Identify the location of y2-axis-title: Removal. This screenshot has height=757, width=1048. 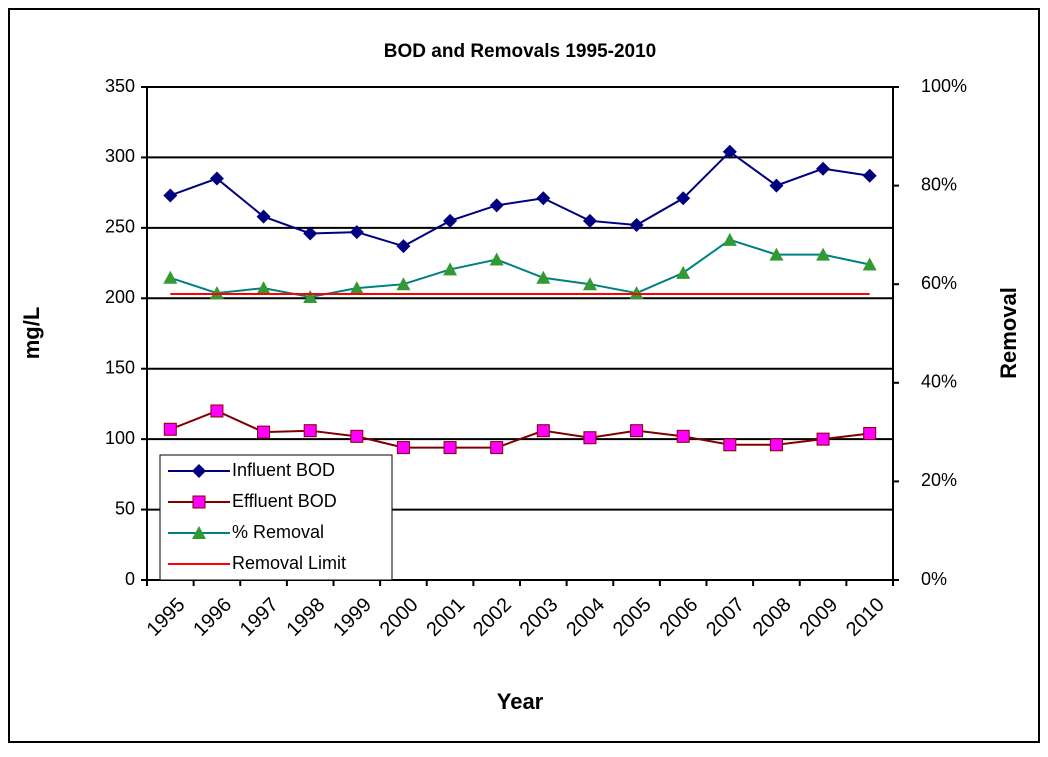
(1008, 333).